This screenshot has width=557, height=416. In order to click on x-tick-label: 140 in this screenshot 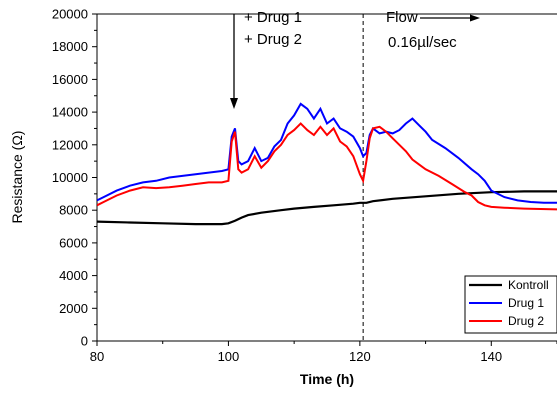, I will do `click(491, 356)`.